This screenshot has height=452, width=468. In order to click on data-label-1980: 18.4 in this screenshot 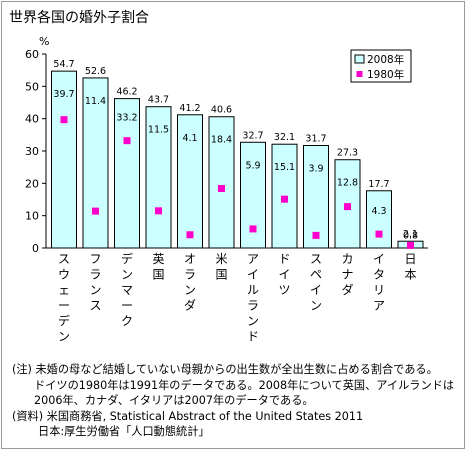, I will do `click(221, 140)`.